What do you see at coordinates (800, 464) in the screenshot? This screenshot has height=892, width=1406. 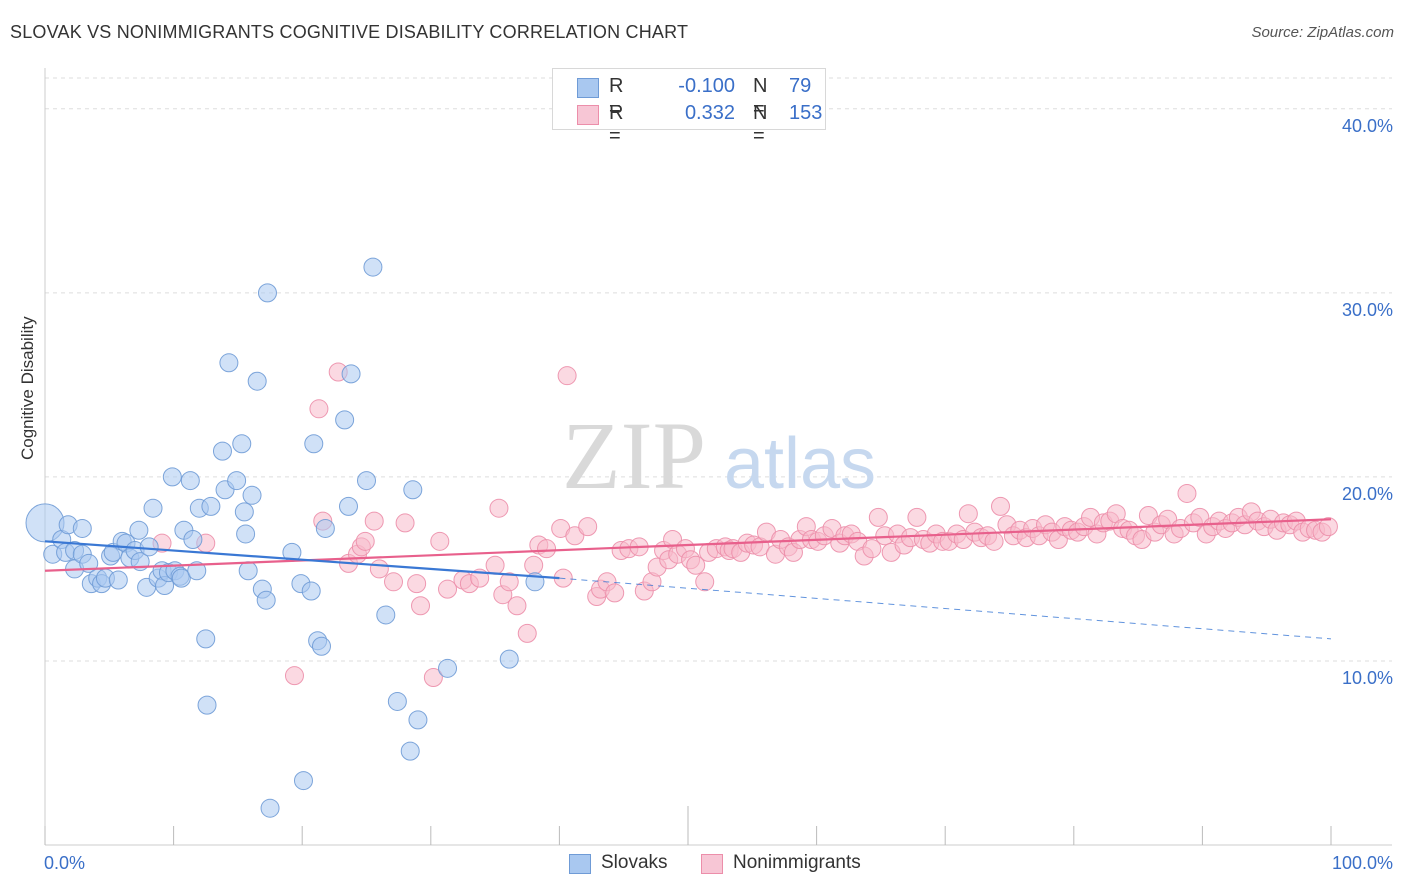 I see `watermark-atlas: atlas` at bounding box center [800, 464].